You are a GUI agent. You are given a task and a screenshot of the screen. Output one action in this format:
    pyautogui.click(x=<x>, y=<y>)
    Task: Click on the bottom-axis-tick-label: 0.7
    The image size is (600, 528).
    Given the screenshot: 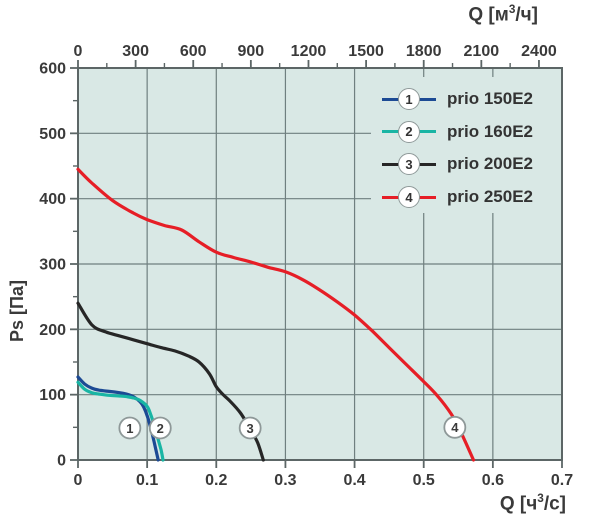 What is the action you would take?
    pyautogui.click(x=562, y=480)
    